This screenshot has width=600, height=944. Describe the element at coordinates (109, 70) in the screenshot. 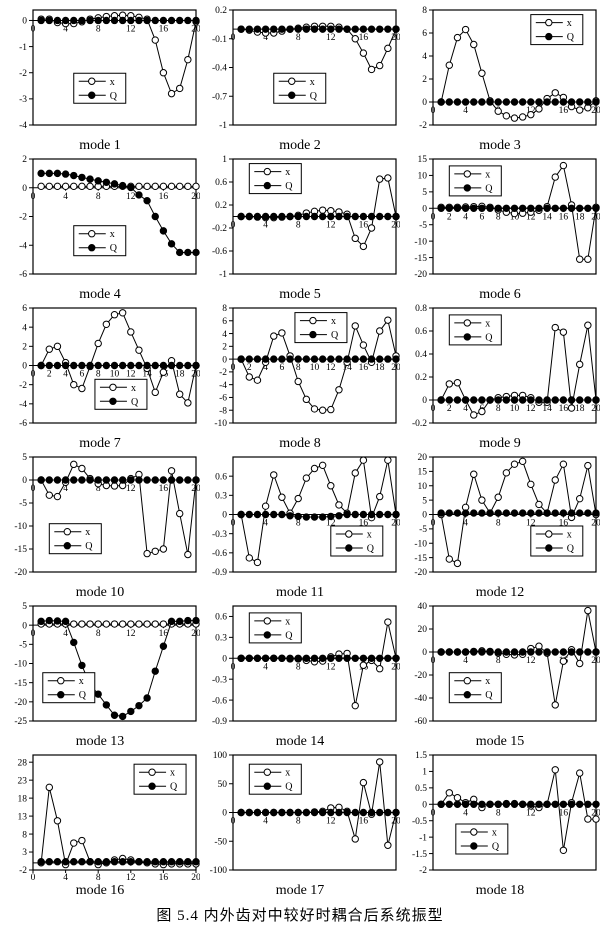

I see `chart-canvas: 0 -1 -2 -3 -4 0 4 8 12 16 20 xQ` at that location.